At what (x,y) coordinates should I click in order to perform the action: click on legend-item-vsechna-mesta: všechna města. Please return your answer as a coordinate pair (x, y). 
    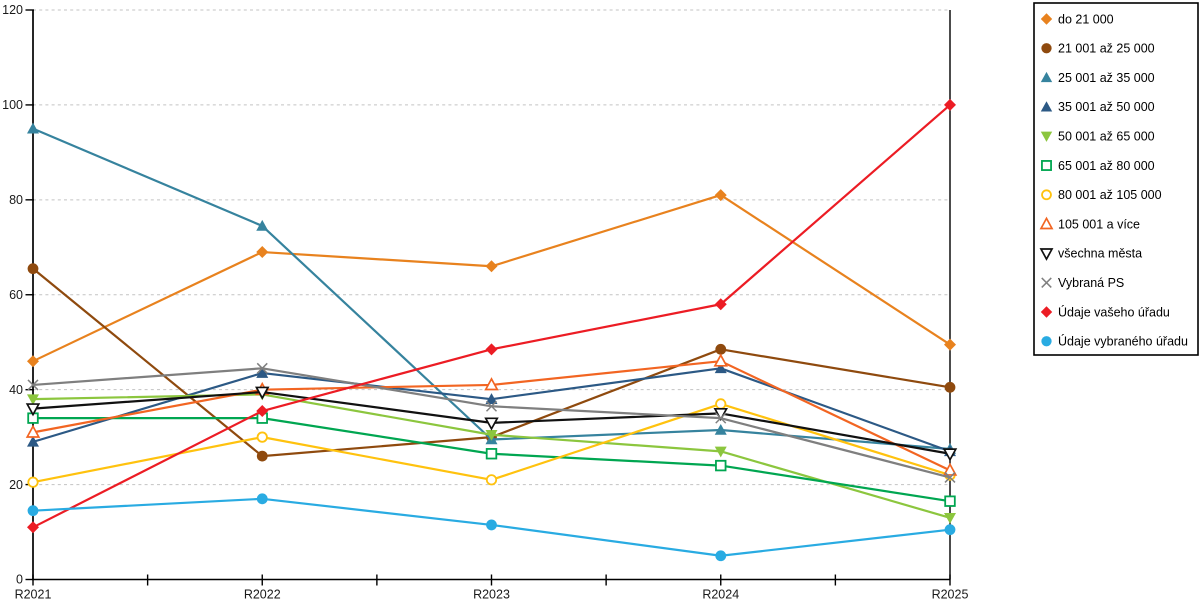
    Looking at the image, I should click on (1090, 254).